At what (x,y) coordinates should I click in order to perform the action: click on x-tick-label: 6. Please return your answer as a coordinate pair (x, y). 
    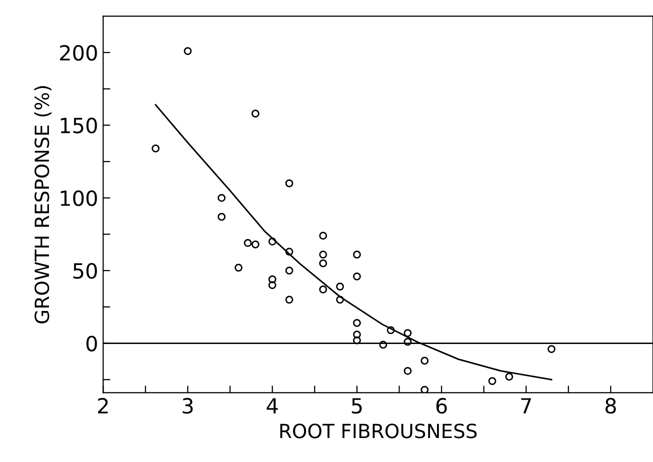
    Looking at the image, I should click on (441, 406).